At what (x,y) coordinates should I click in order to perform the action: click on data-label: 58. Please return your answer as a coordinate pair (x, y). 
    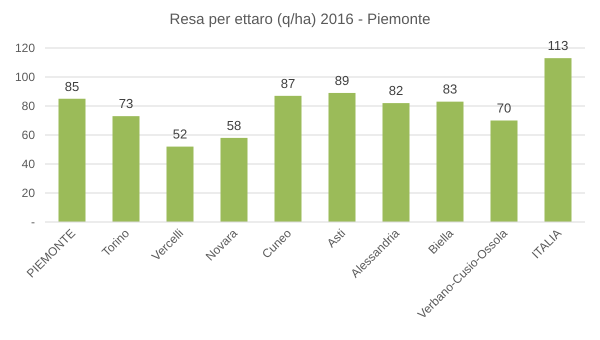
    Looking at the image, I should click on (234, 125).